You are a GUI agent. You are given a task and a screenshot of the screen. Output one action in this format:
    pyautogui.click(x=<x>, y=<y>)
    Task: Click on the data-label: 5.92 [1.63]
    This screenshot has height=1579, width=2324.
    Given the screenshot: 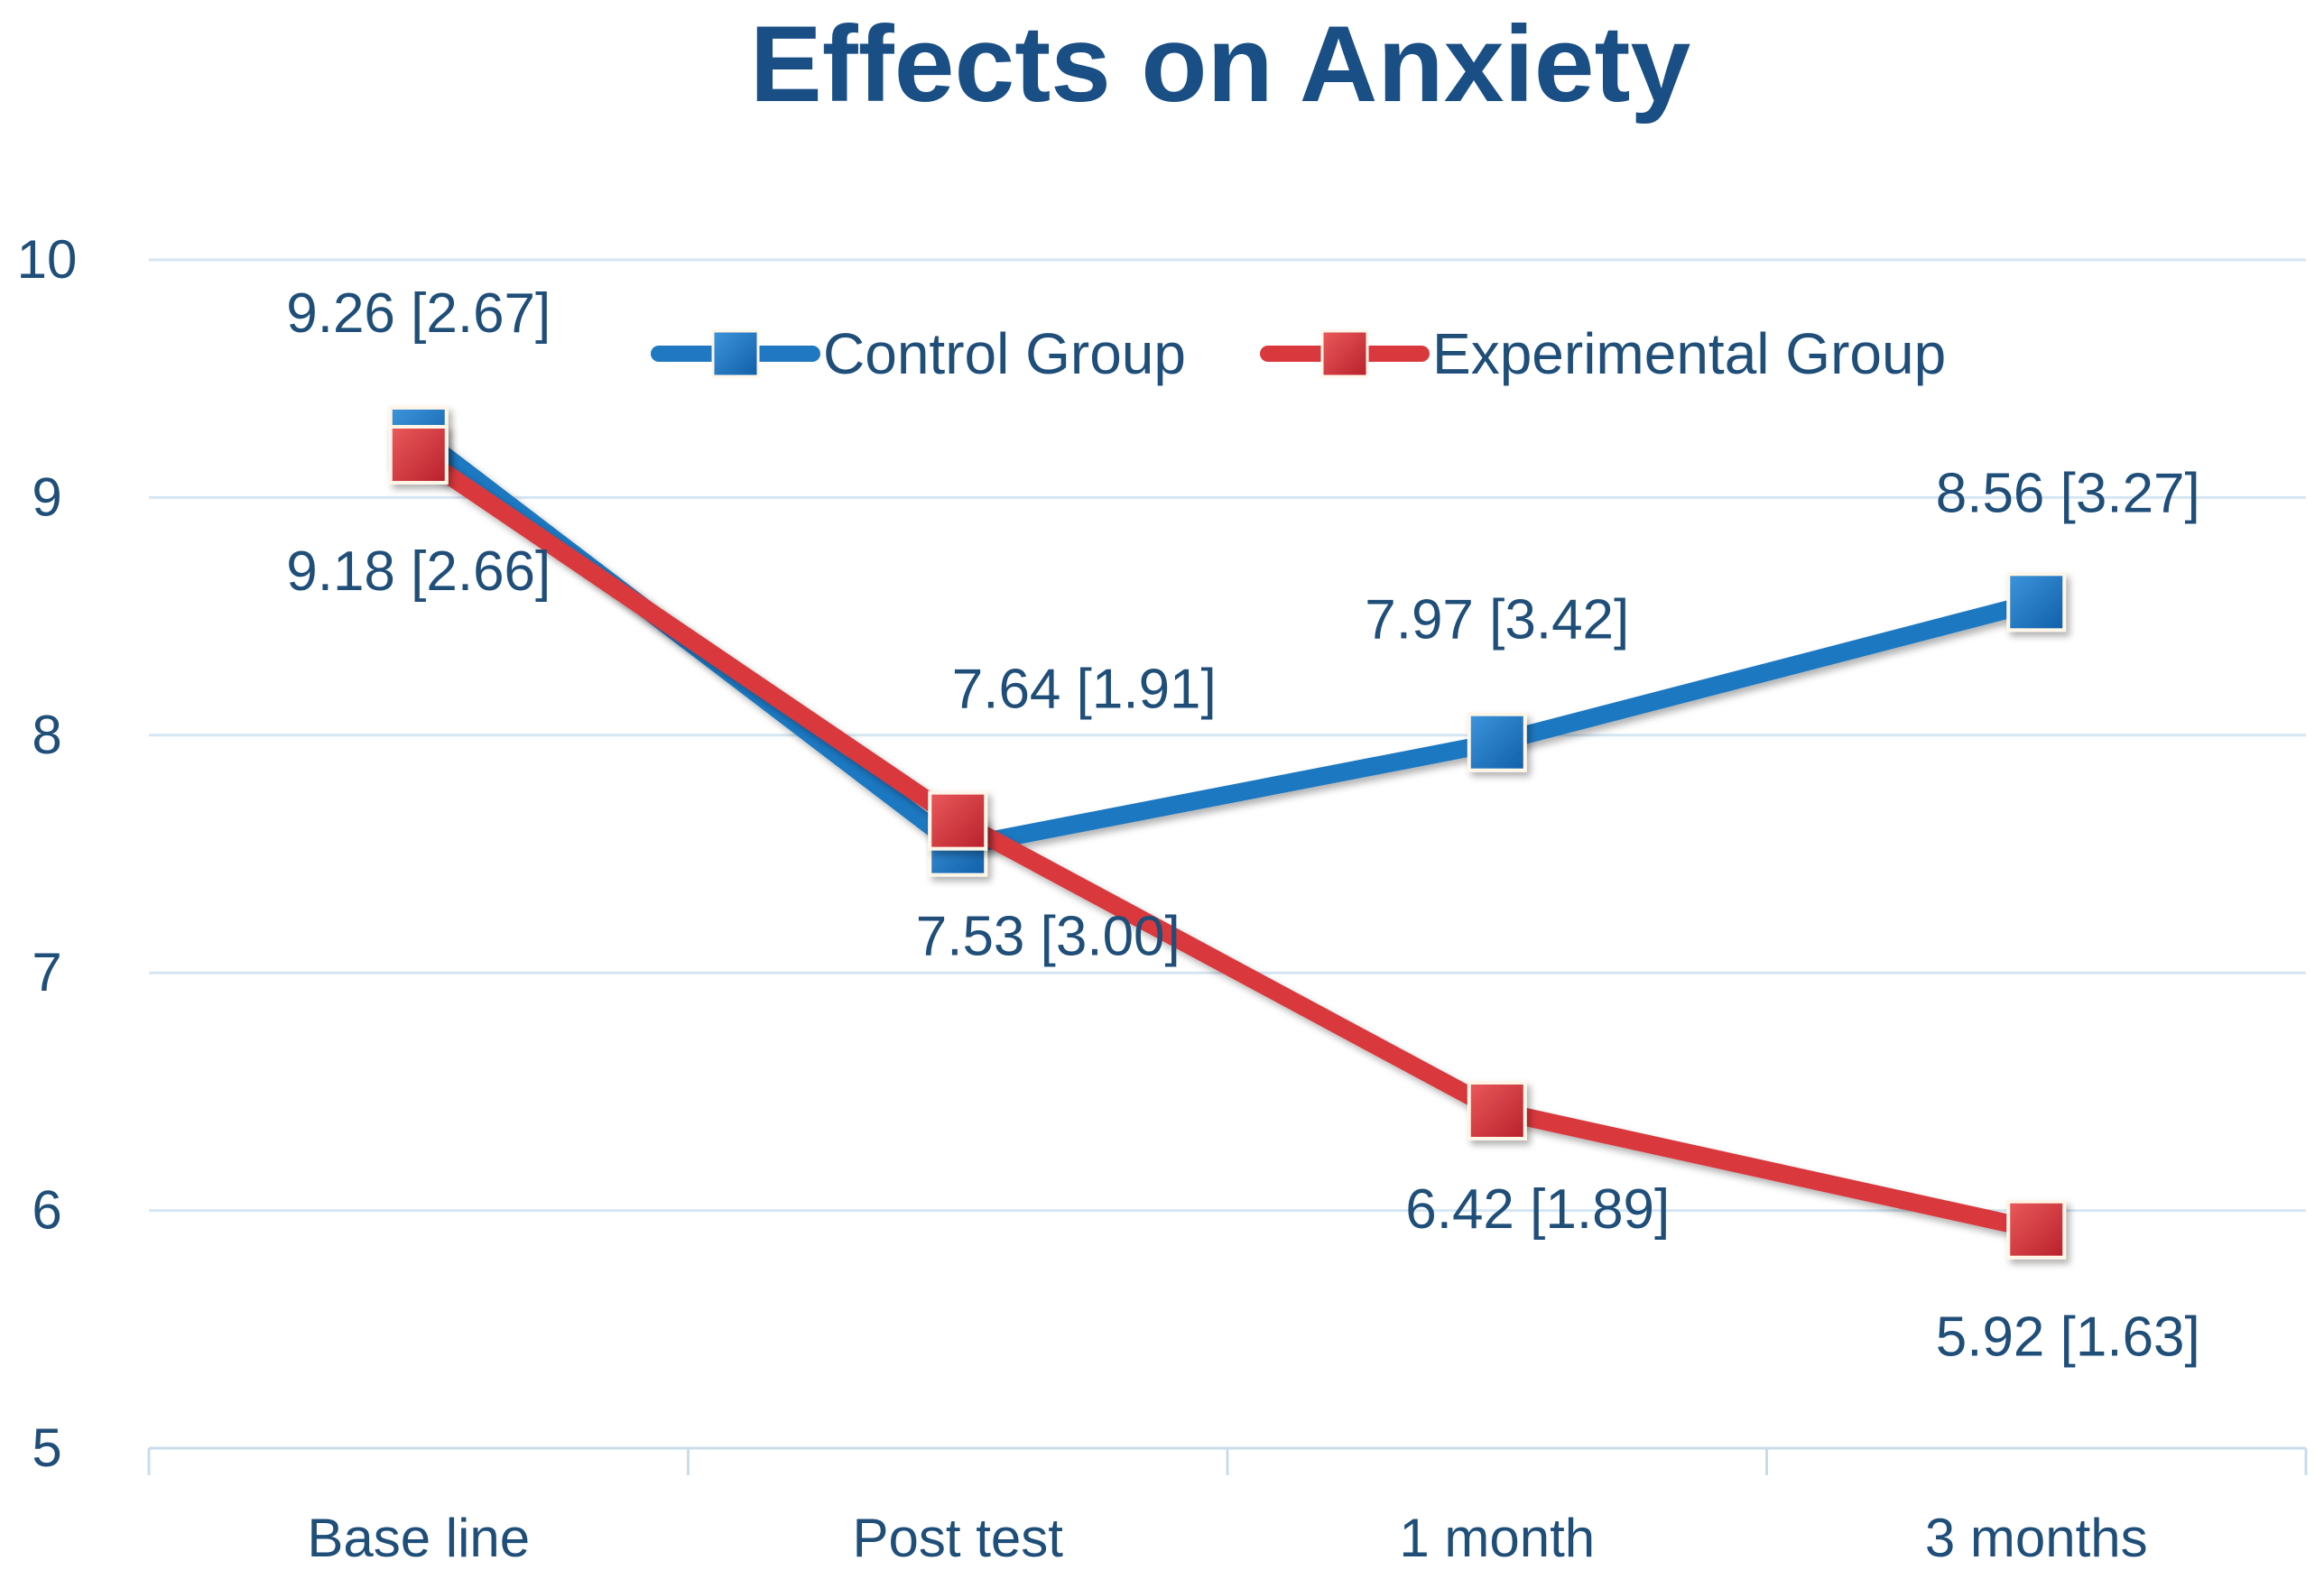 What is the action you would take?
    pyautogui.click(x=2068, y=1338)
    